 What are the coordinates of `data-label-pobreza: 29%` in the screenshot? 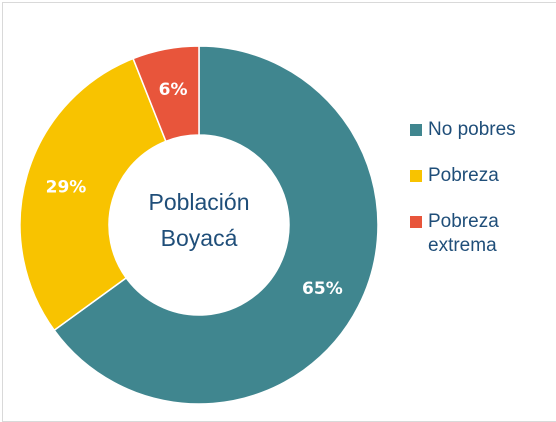 It's located at (66, 187).